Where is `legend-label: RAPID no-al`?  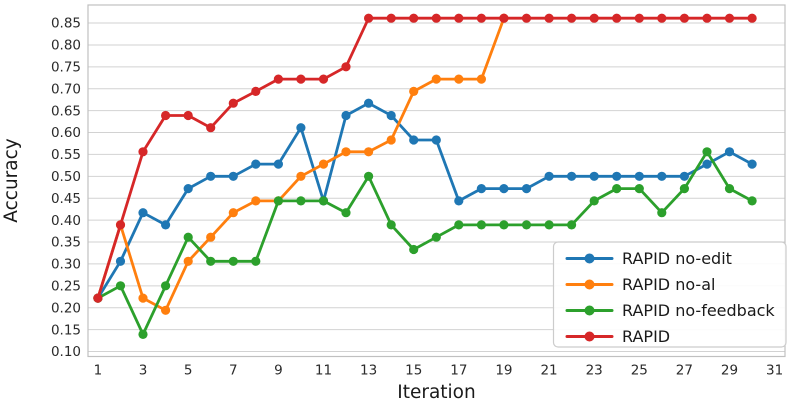
legend-label: RAPID no-al is located at coordinates (668, 284).